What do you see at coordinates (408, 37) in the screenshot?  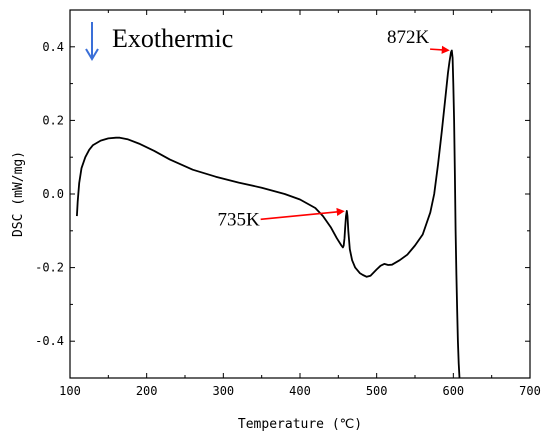 I see `peak-label: 872K` at bounding box center [408, 37].